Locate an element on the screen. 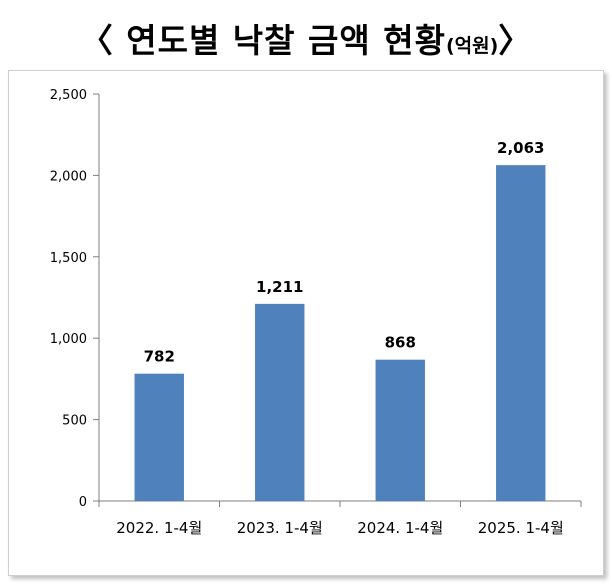  data-label: 782 is located at coordinates (159, 357).